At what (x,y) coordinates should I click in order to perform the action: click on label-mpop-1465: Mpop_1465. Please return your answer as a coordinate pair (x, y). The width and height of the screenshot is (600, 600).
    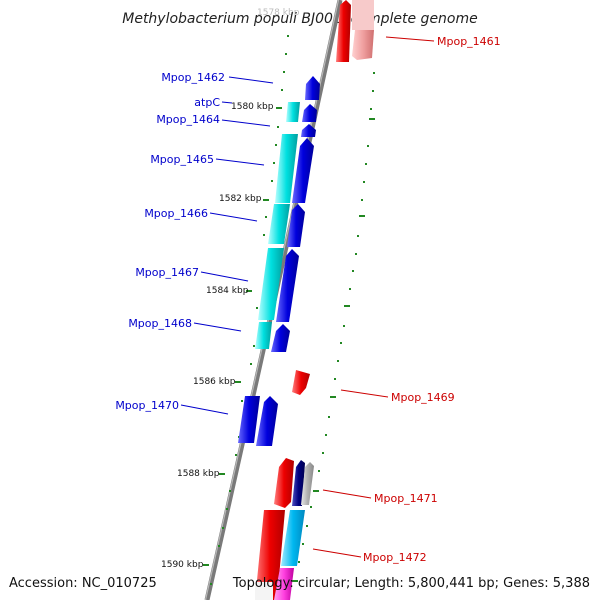
    Looking at the image, I should click on (182, 159).